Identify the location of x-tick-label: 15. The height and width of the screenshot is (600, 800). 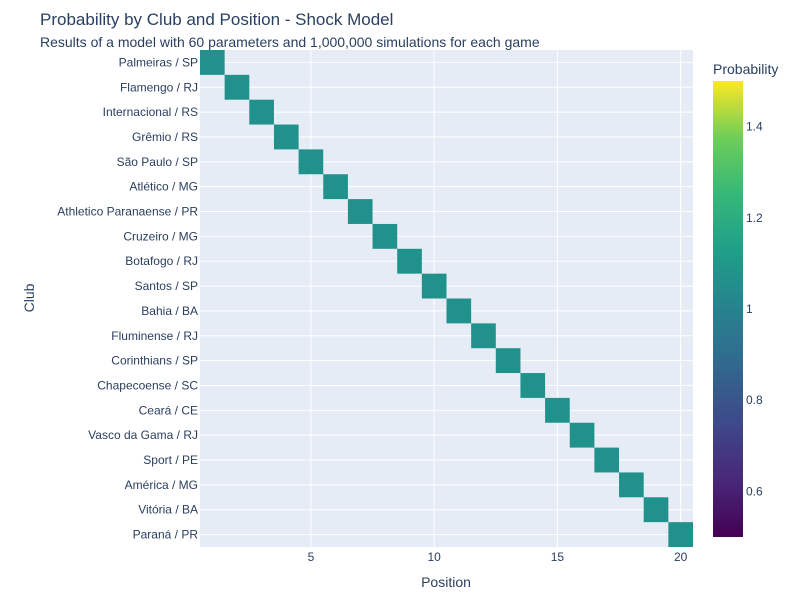
(558, 557).